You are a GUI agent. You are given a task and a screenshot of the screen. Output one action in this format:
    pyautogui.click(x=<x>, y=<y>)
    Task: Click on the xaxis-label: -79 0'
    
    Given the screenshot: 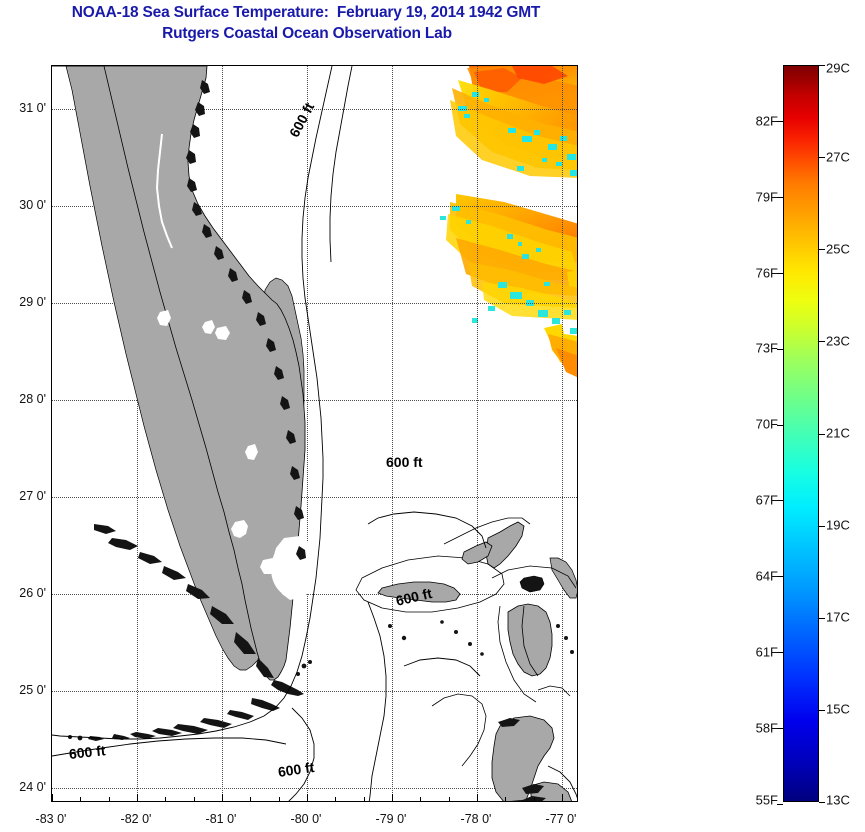 What is the action you would take?
    pyautogui.click(x=391, y=819)
    